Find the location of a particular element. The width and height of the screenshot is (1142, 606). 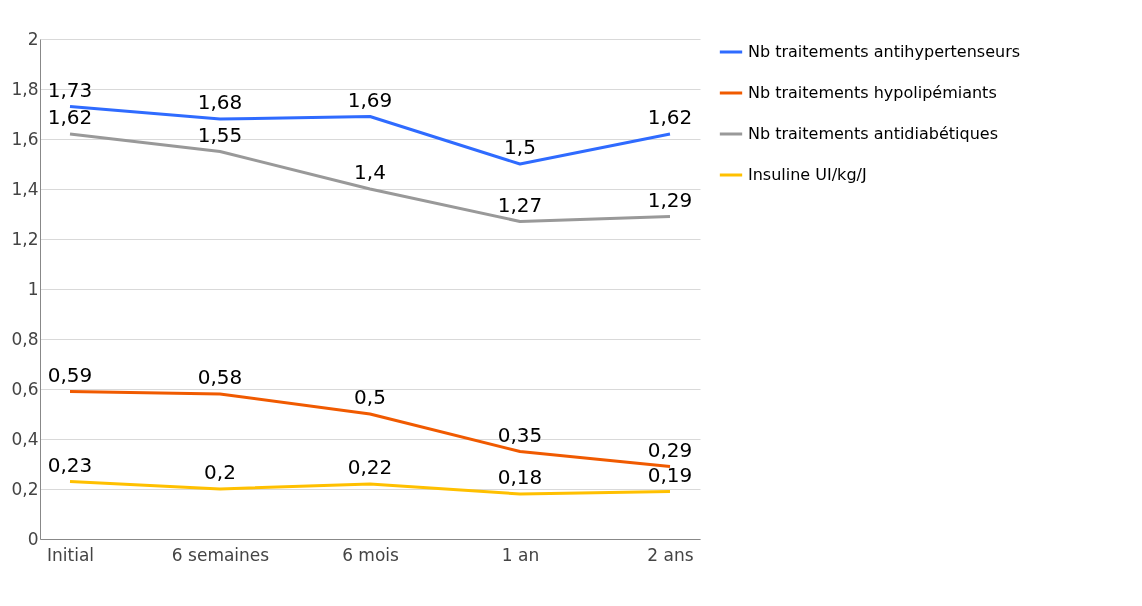

data-label: 1,4 is located at coordinates (370, 172).